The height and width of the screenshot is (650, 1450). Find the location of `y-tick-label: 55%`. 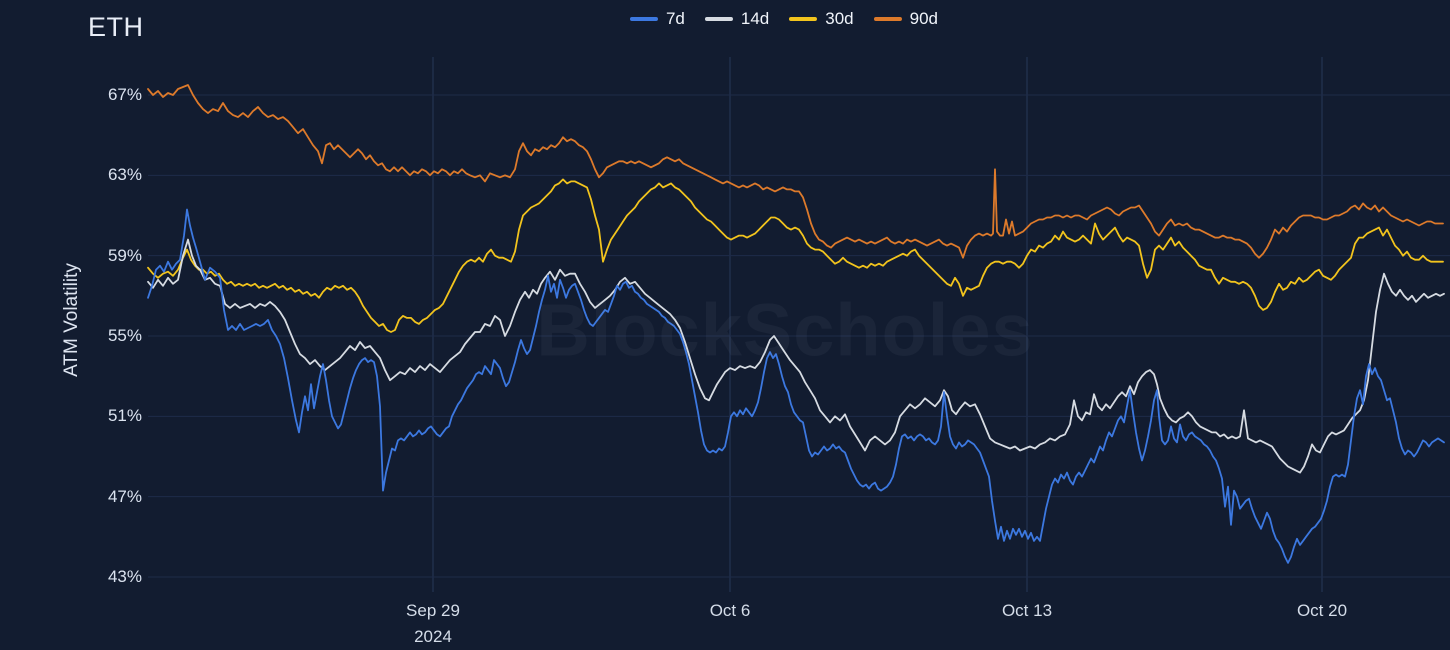

y-tick-label: 55% is located at coordinates (124, 335).